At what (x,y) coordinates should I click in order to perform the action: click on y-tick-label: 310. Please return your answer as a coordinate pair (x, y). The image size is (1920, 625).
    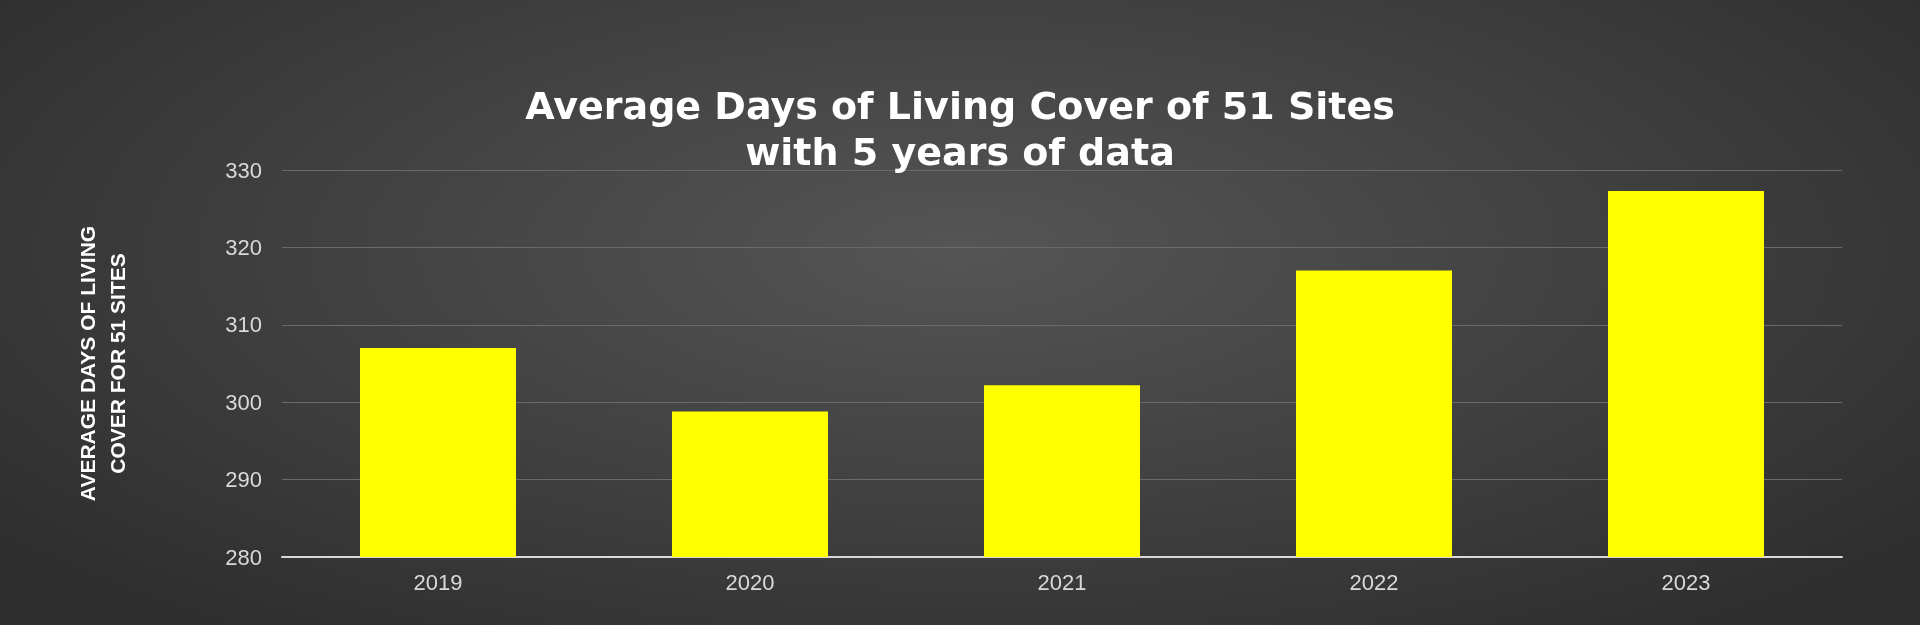
    Looking at the image, I should click on (243, 325).